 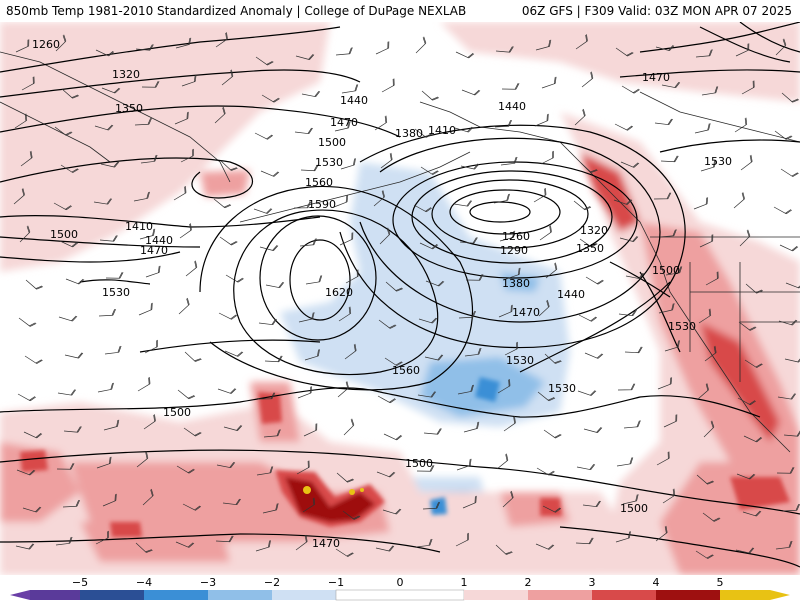 I want to click on color-scale-legend: −5 −4 −3 −2 −1 0 1 2 3 4 5, so click(x=400, y=588).